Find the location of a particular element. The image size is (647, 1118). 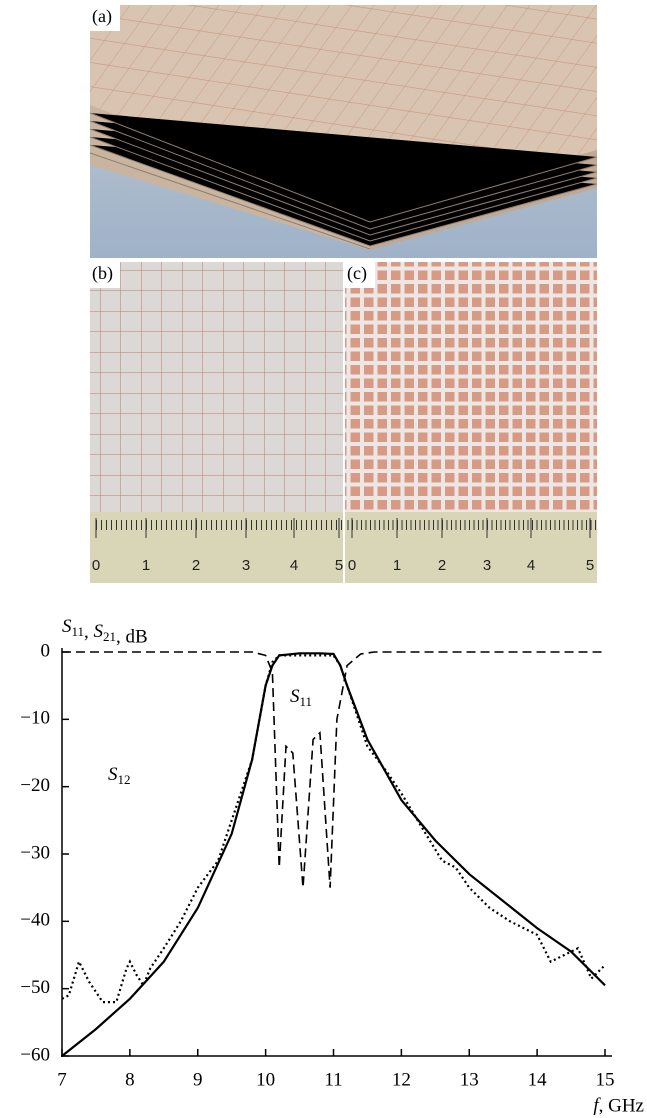

y-tick-label: −20 is located at coordinates (35, 785).